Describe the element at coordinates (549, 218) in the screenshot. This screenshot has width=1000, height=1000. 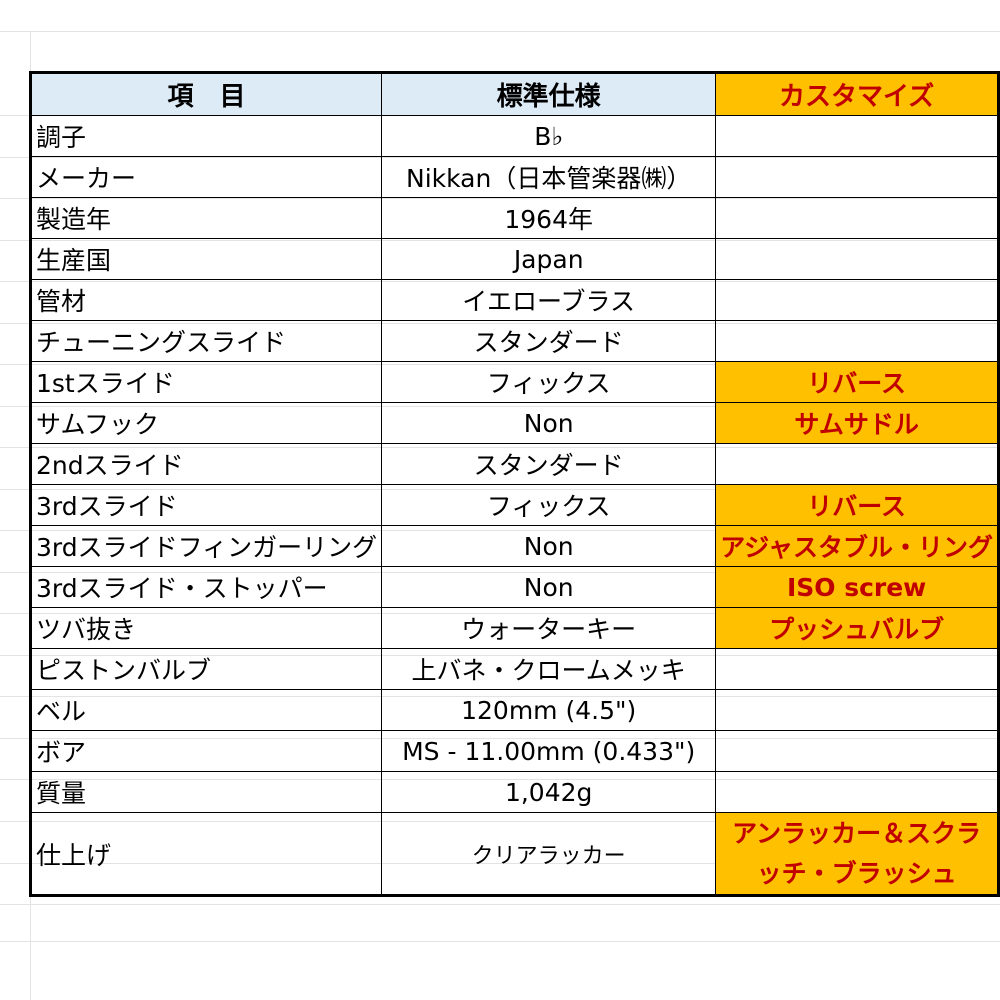
I see `cell-standard: 1964年` at that location.